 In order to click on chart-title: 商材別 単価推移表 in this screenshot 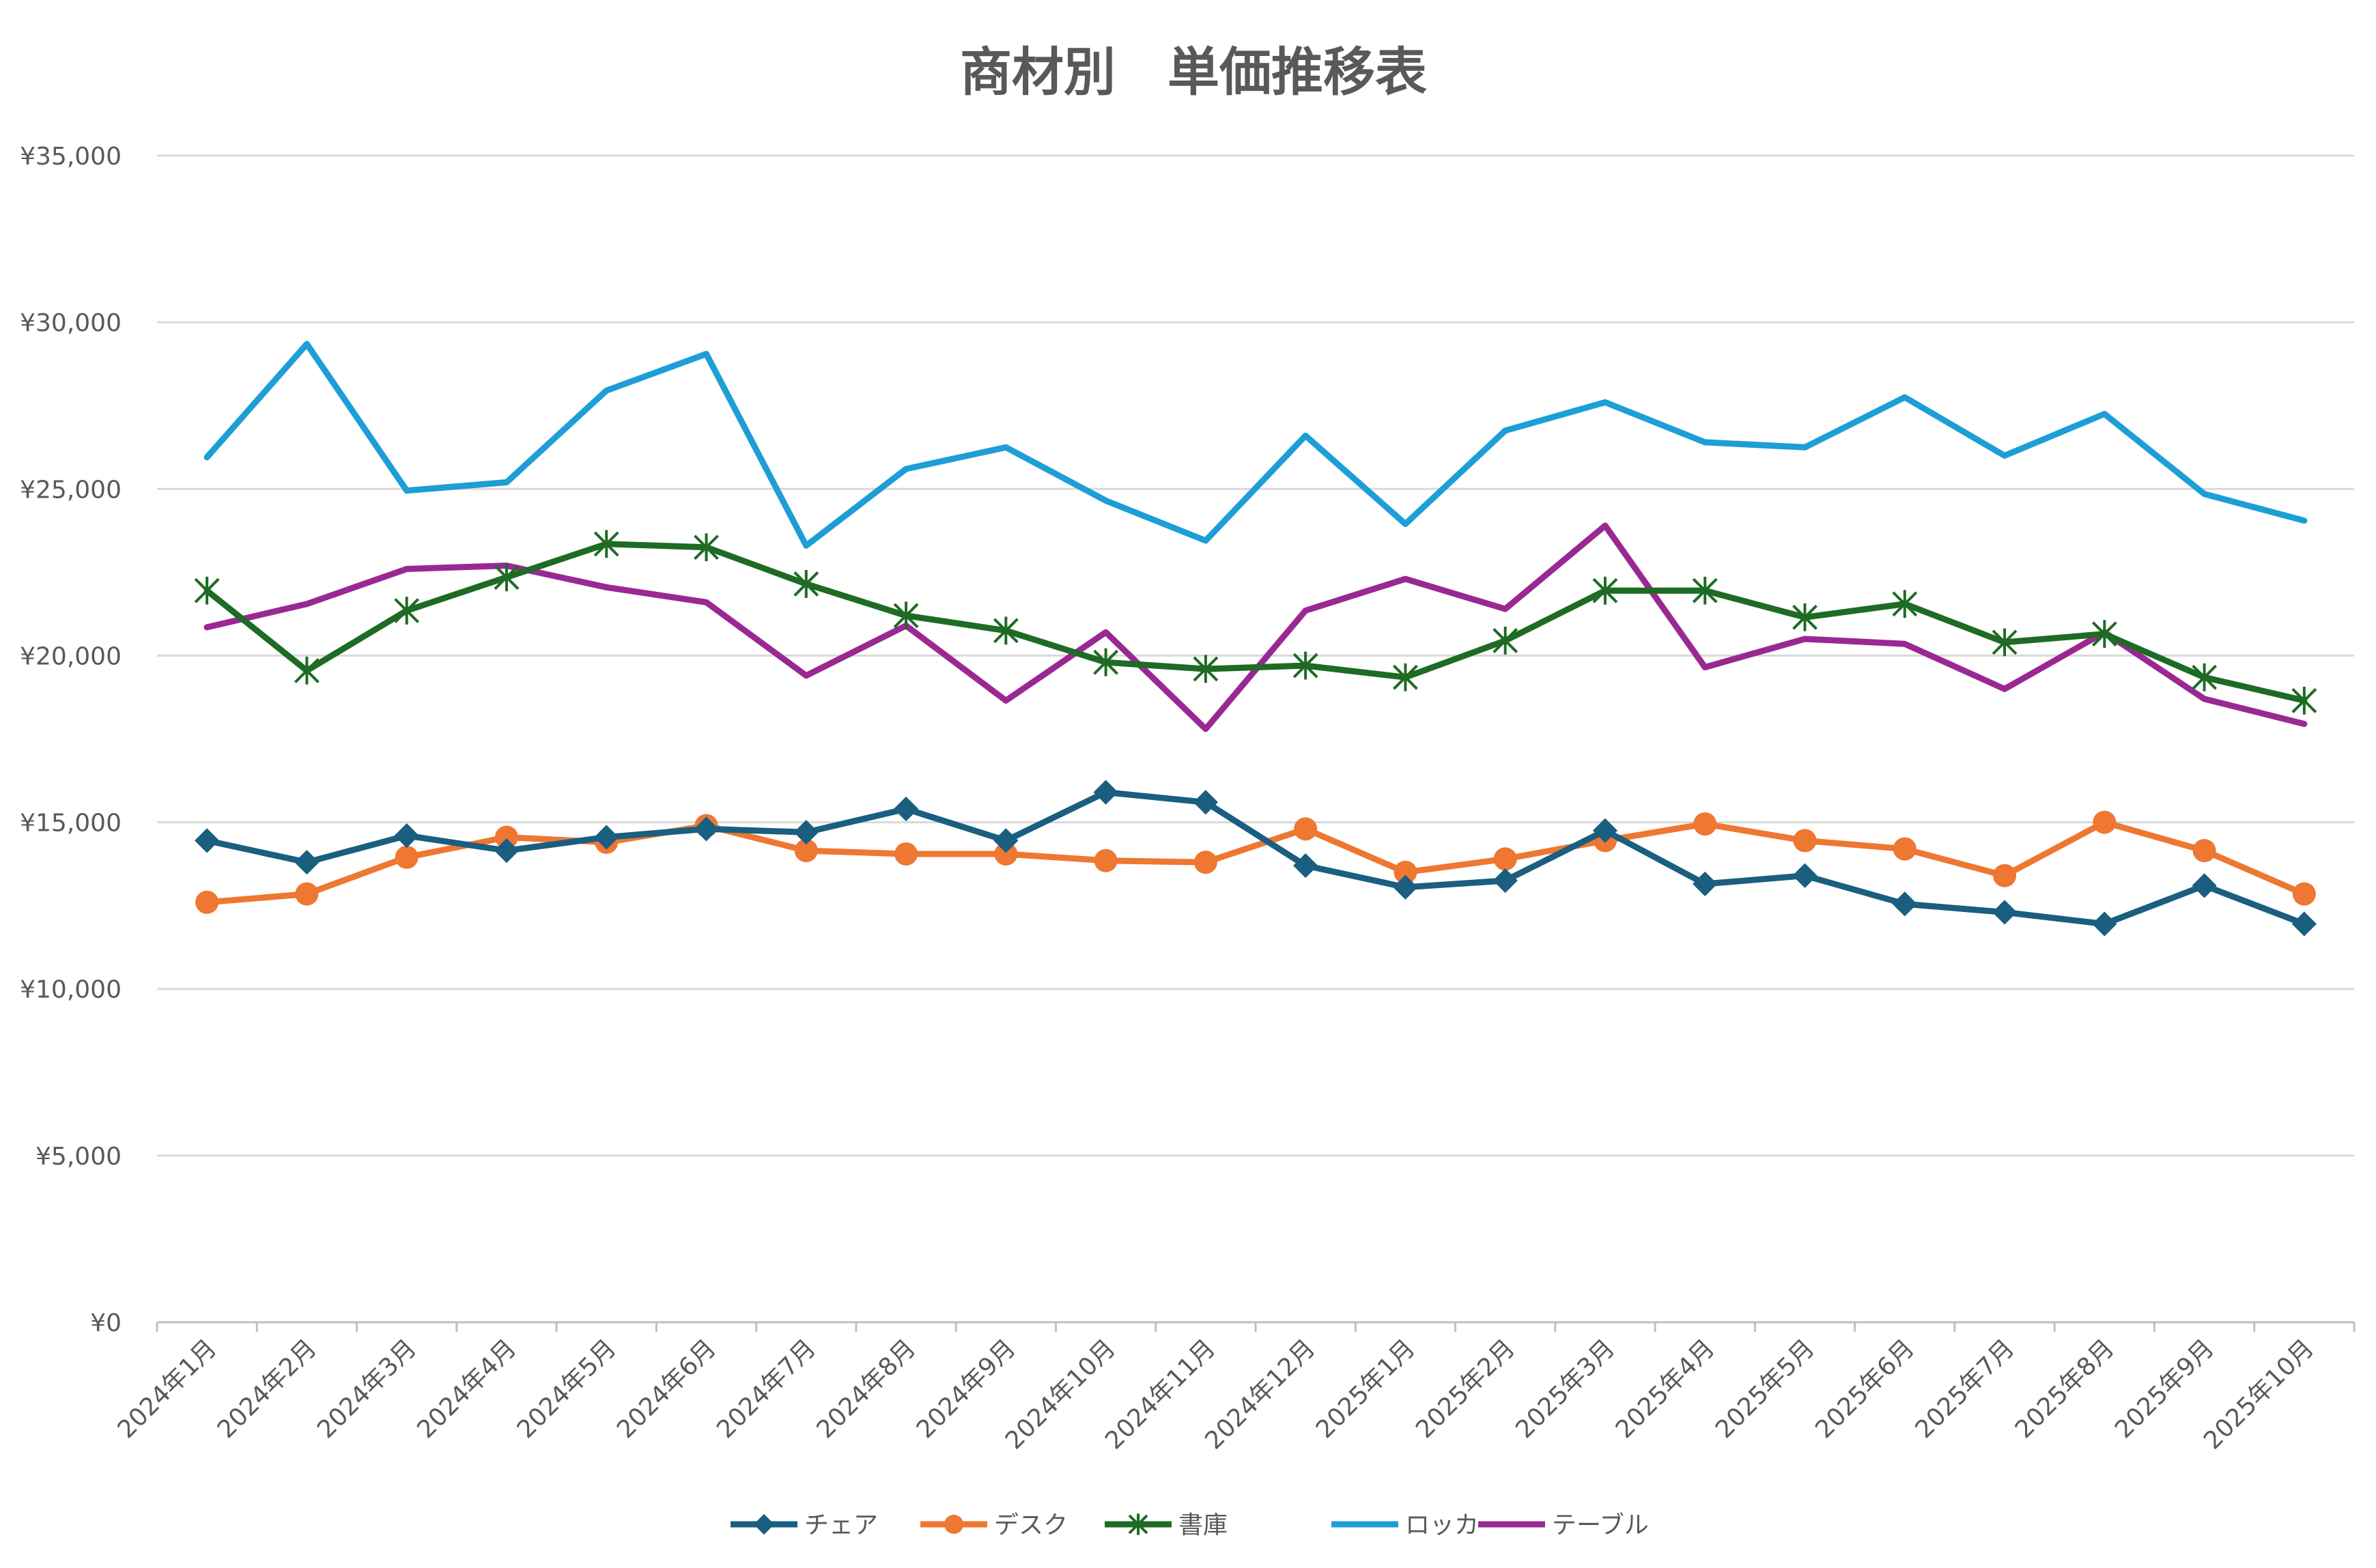, I will do `click(1194, 72)`.